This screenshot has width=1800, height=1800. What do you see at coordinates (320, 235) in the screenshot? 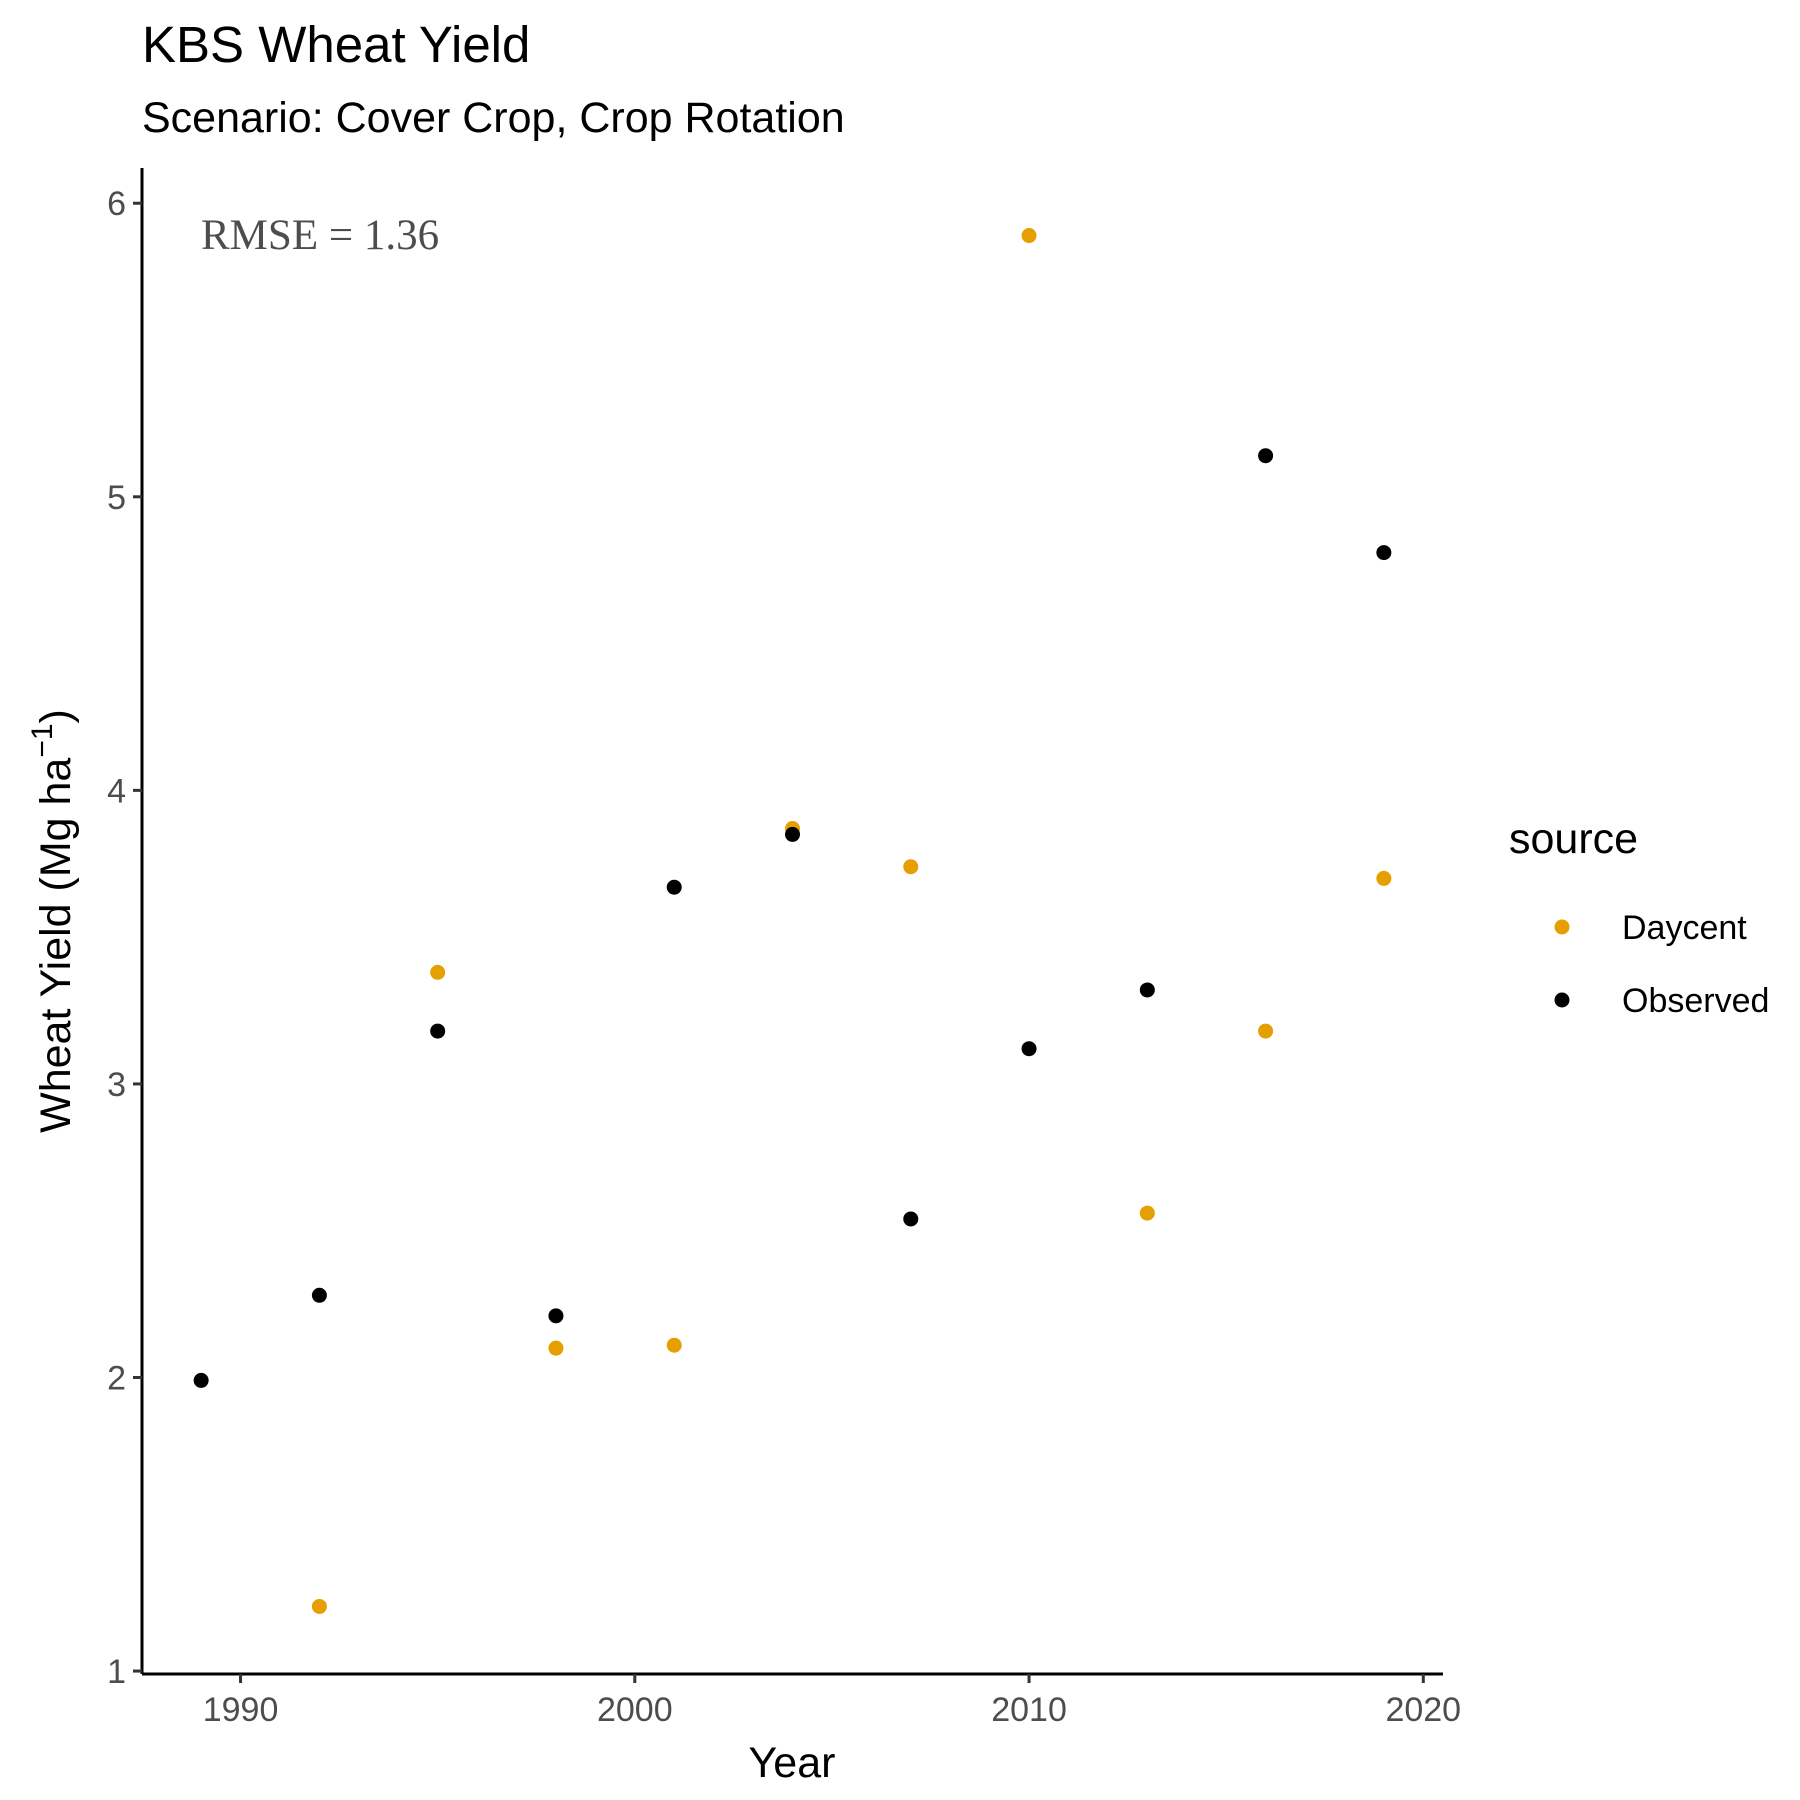
I see `rmse-annotation: RMSE = 1.36` at bounding box center [320, 235].